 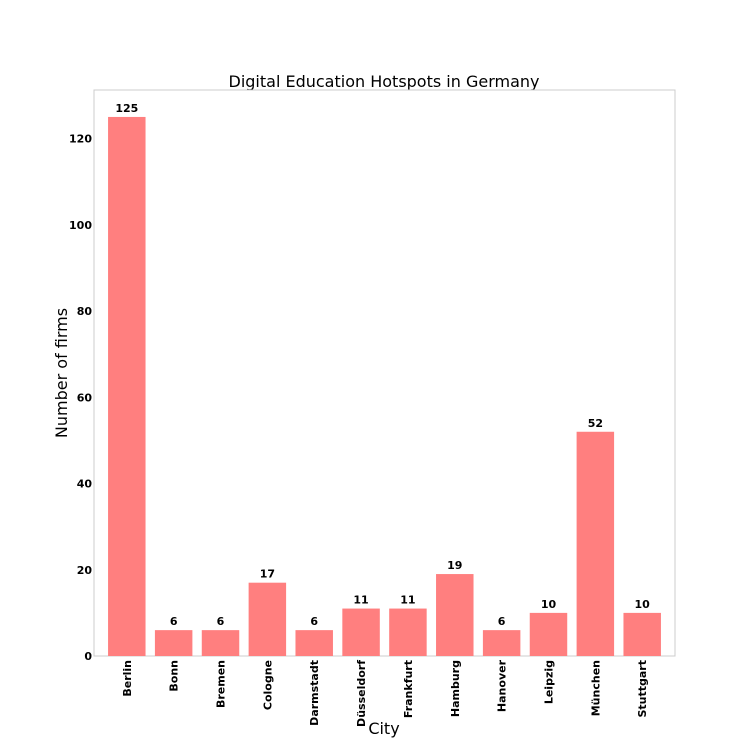 What do you see at coordinates (61, 373) in the screenshot?
I see `y-axis-label: Number of firms` at bounding box center [61, 373].